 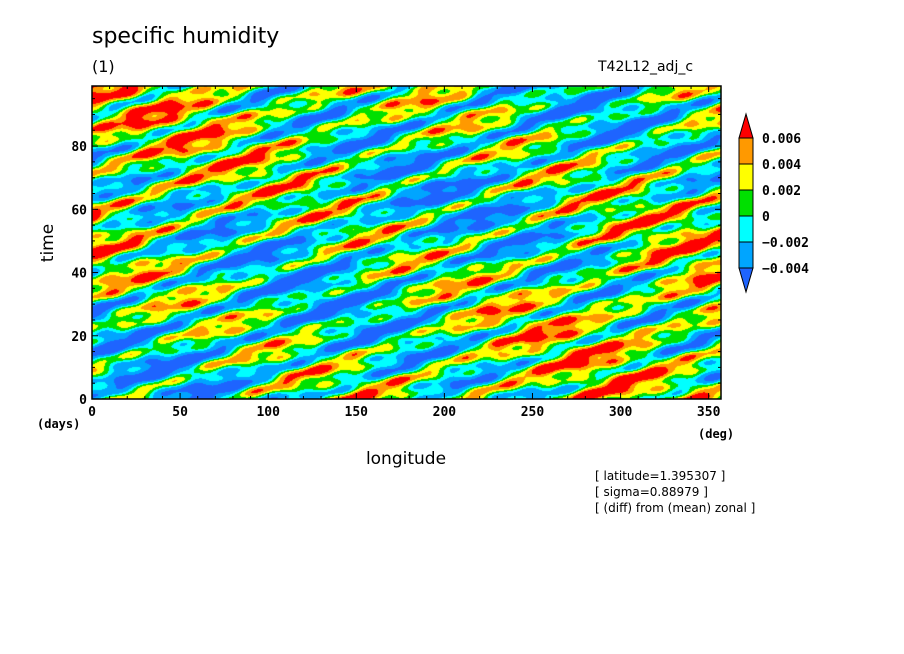 I want to click on y-axis-label: time, so click(x=48, y=243).